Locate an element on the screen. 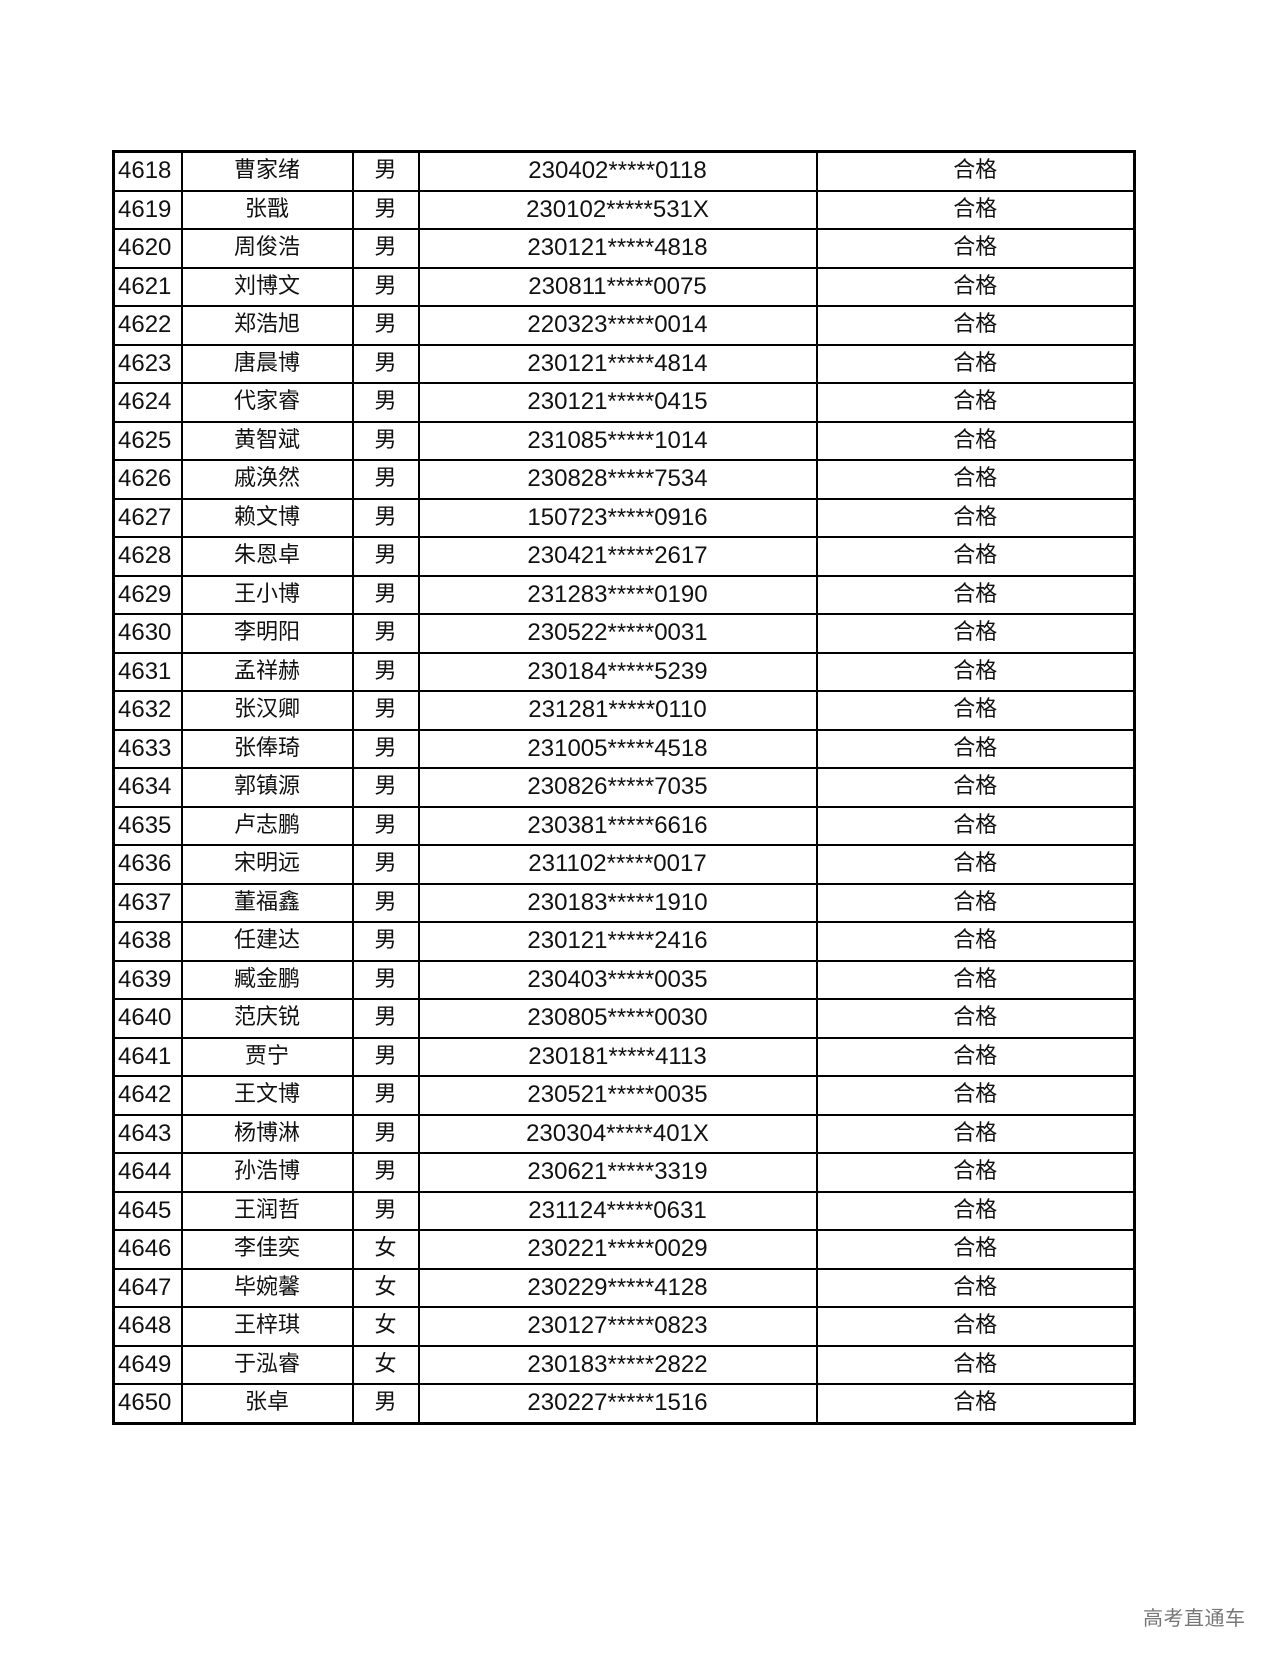 The width and height of the screenshot is (1280, 1656). name-cell: 张俸琦 is located at coordinates (267, 748).